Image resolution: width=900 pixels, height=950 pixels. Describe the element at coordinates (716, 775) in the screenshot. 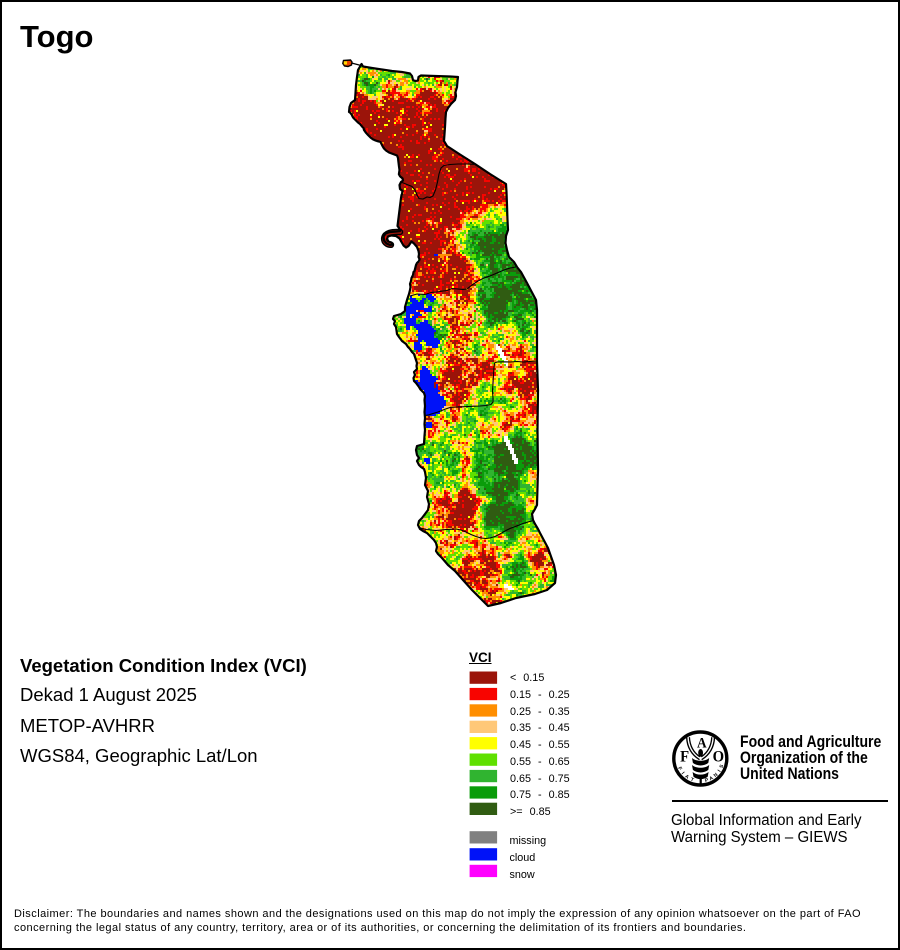

I see `svg-text: N` at that location.